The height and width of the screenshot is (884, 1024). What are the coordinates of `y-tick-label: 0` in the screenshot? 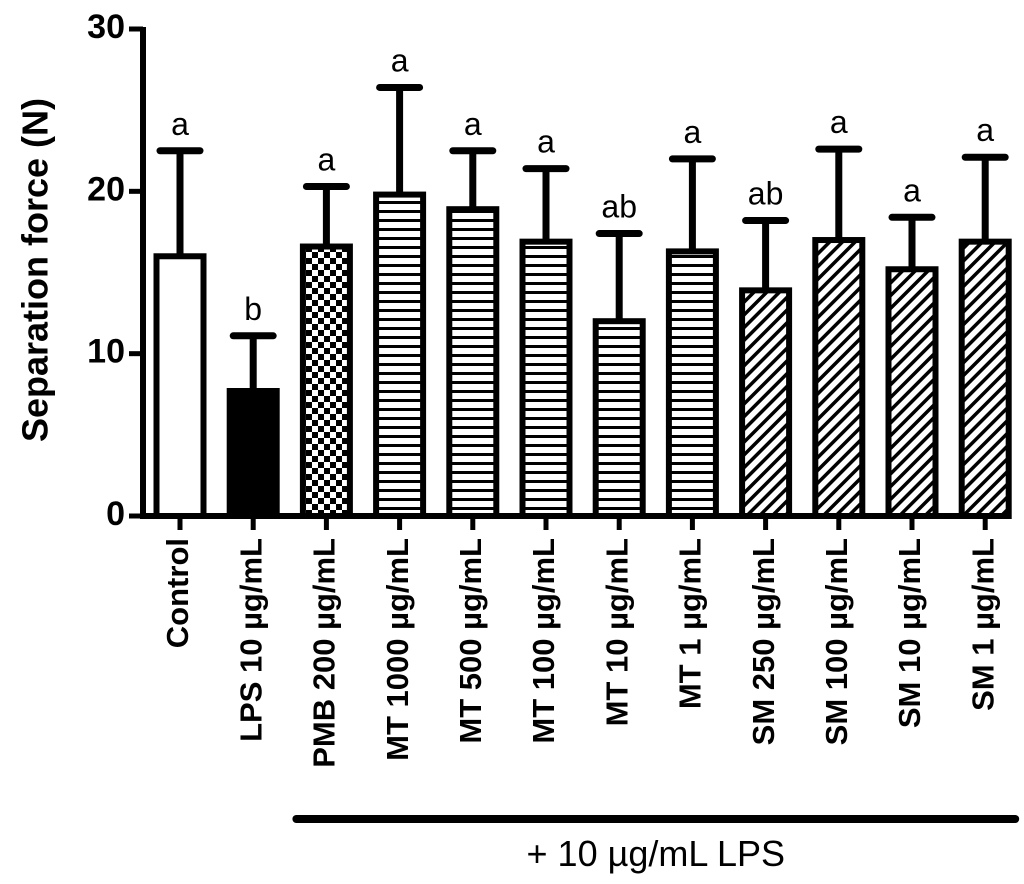 It's located at (115, 514).